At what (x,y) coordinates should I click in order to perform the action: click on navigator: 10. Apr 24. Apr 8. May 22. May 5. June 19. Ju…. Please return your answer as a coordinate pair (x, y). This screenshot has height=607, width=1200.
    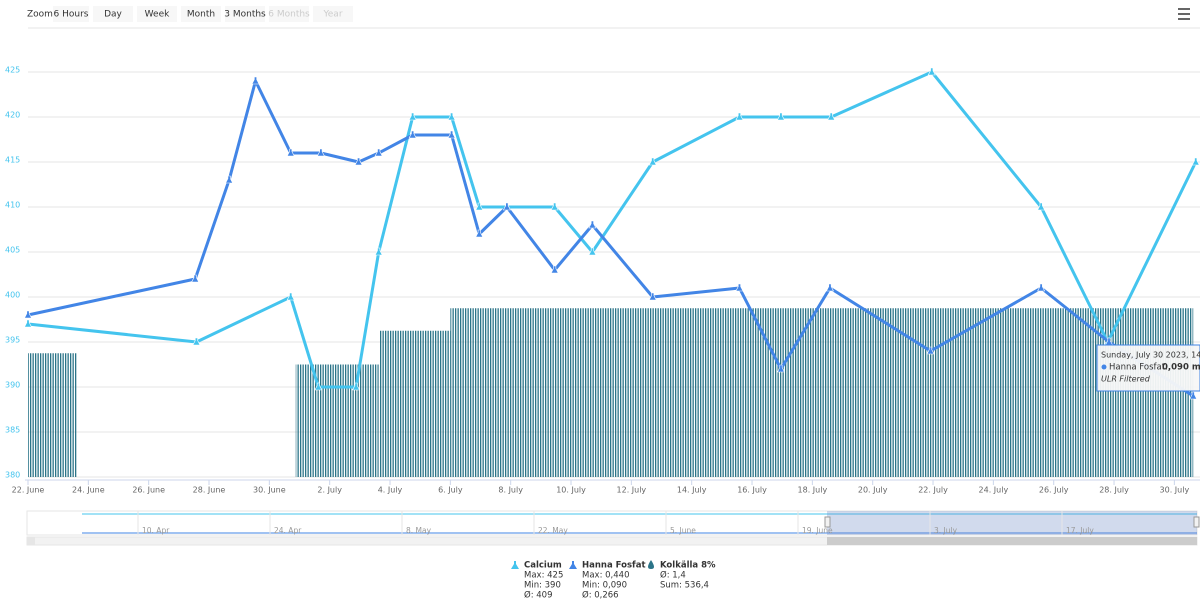
    Looking at the image, I should click on (613, 528).